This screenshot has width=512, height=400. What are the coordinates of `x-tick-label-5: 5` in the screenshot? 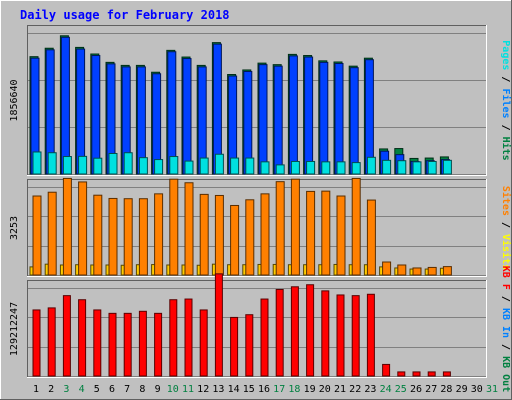 It's located at (97, 389).